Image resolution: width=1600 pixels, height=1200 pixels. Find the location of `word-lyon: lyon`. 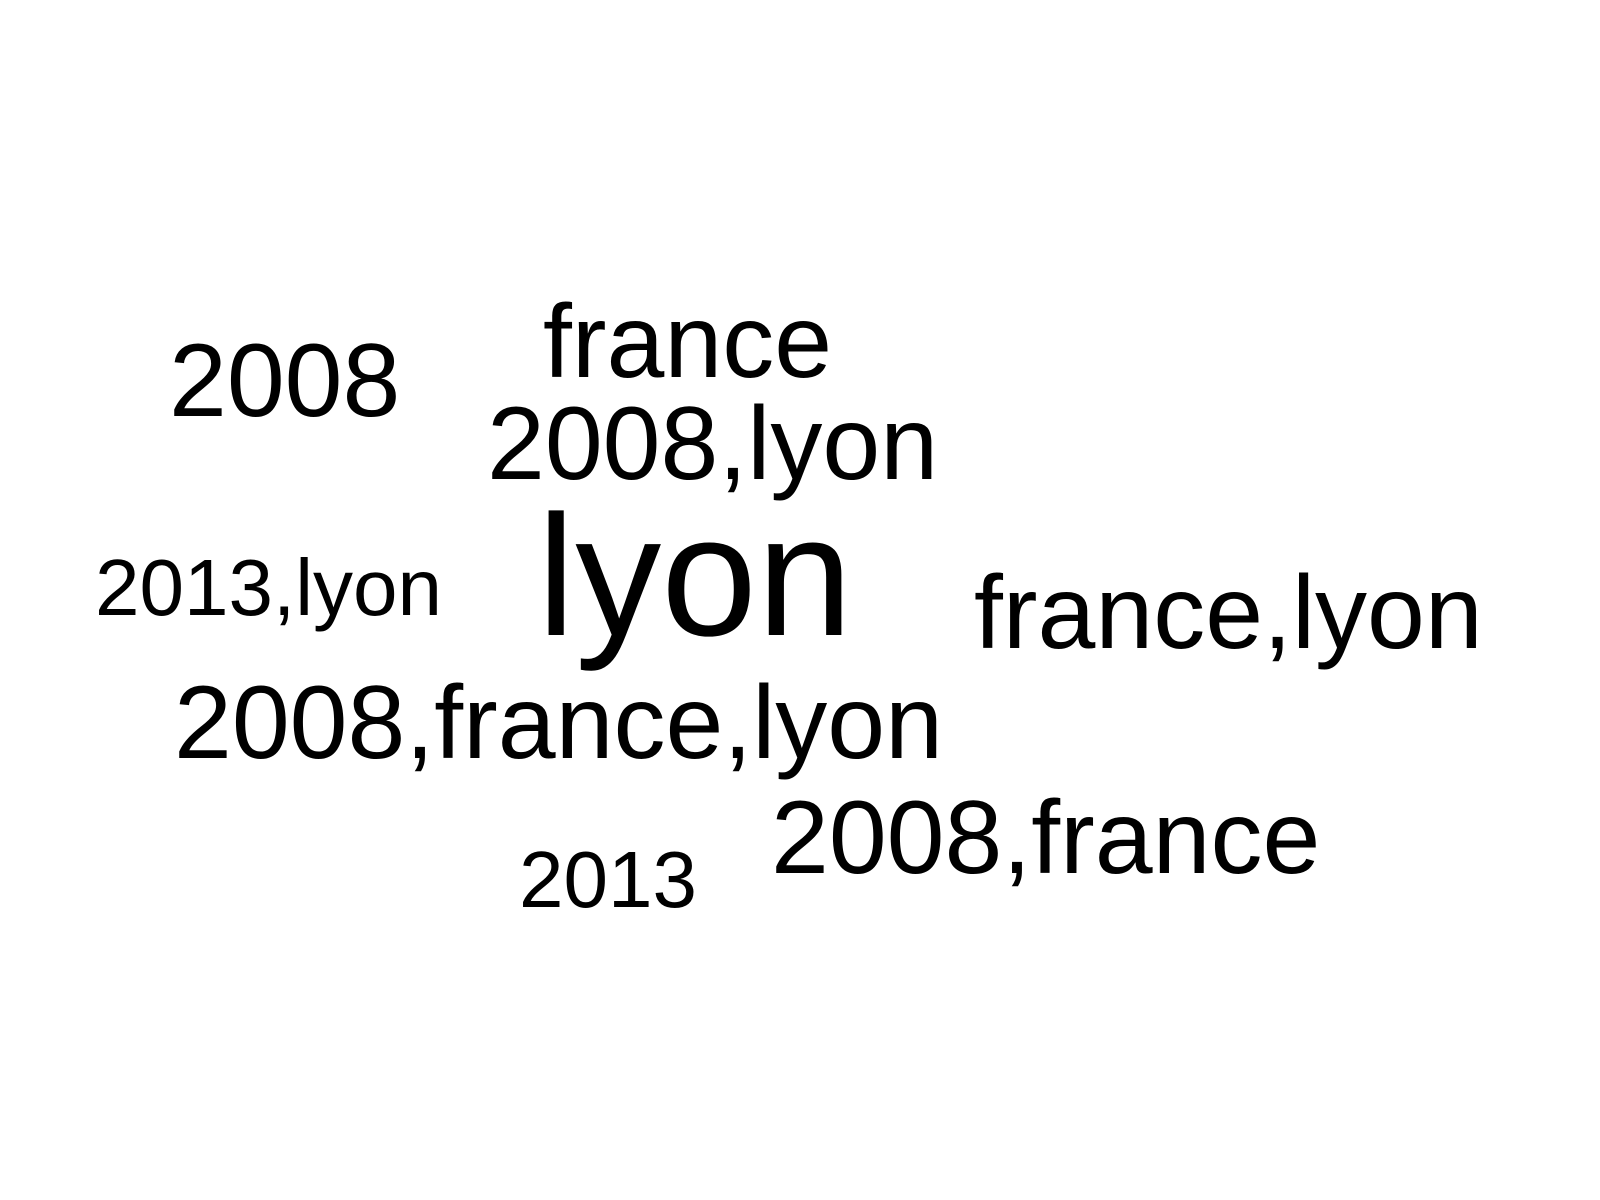

word-lyon: lyon is located at coordinates (695, 576).